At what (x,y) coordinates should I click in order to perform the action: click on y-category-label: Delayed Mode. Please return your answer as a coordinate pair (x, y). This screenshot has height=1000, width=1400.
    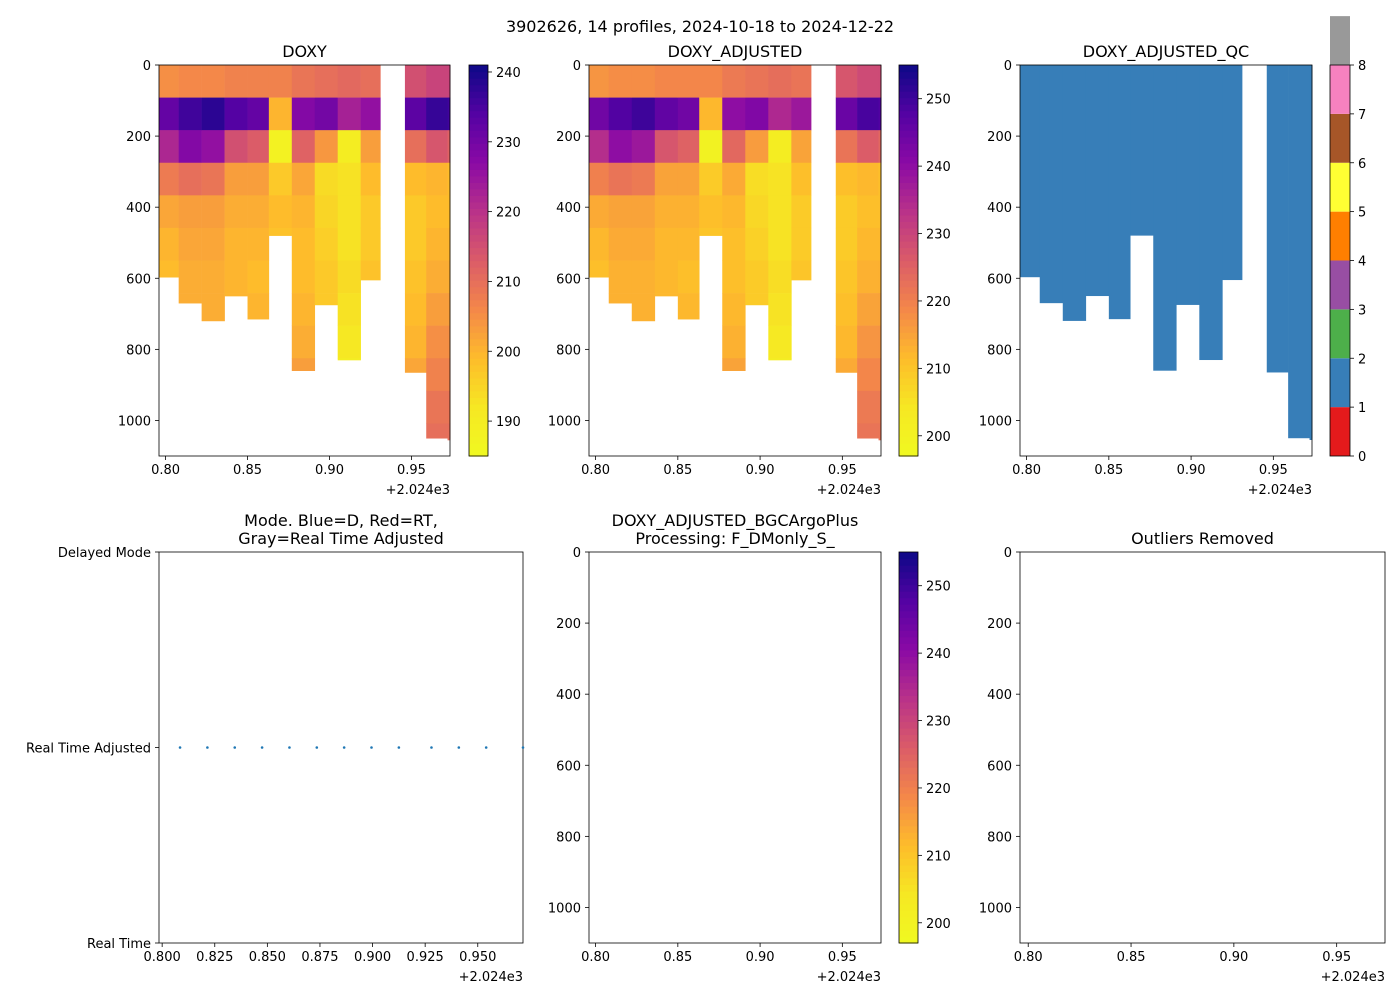
    Looking at the image, I should click on (104, 553).